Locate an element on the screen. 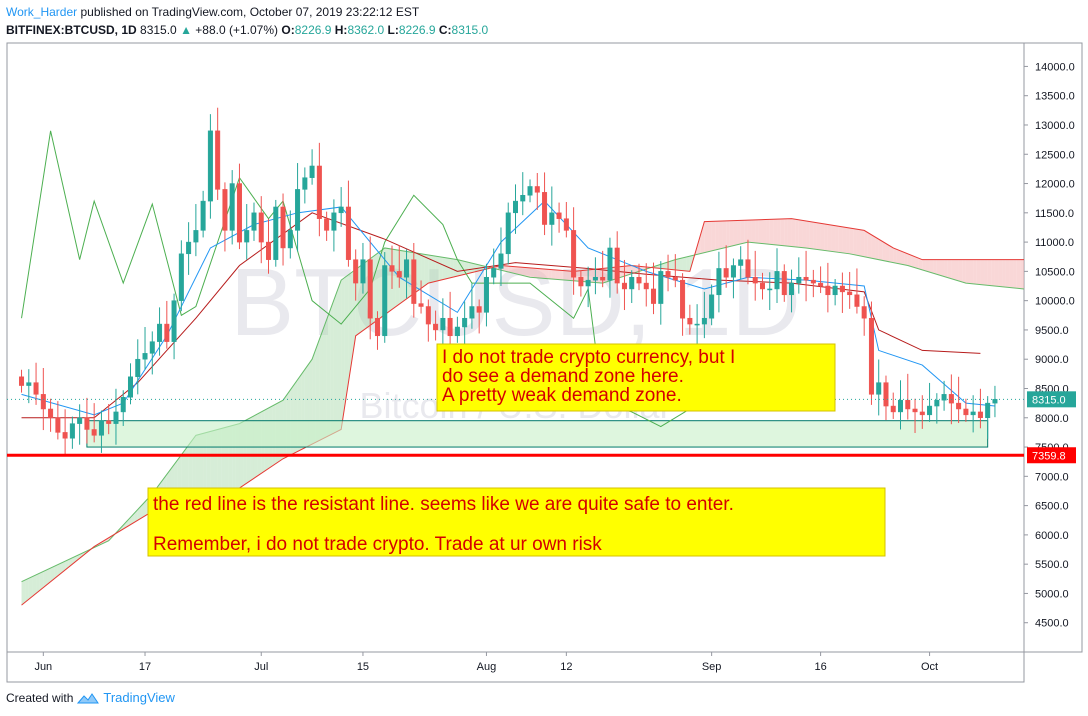  high-label: H: is located at coordinates (341, 30).